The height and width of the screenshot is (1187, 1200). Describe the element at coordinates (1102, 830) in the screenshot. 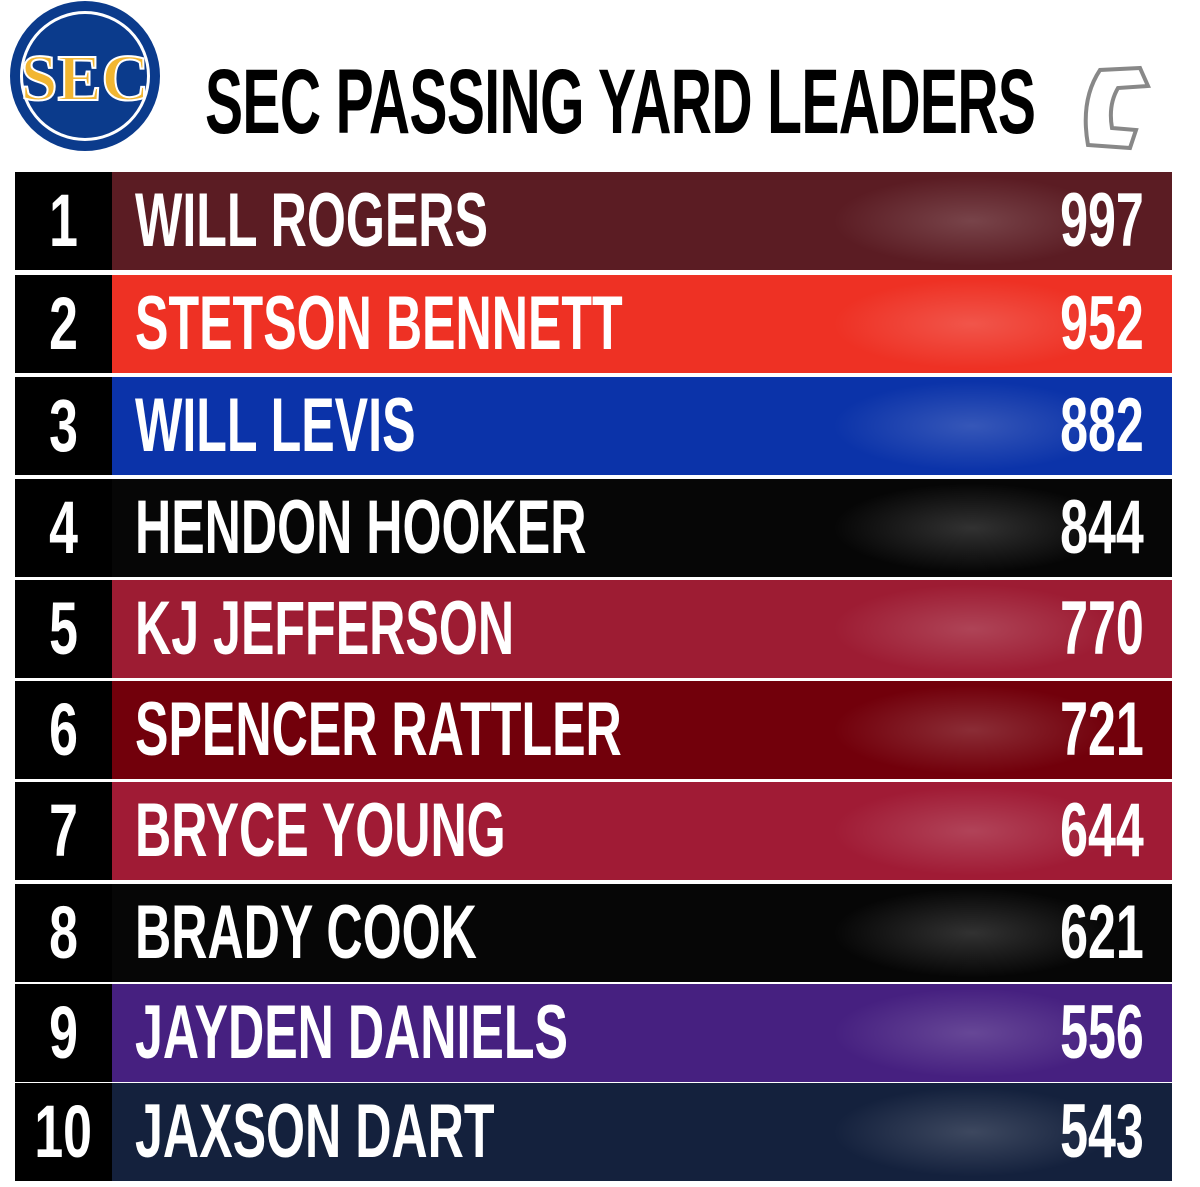

I see `yards-text: 644` at that location.